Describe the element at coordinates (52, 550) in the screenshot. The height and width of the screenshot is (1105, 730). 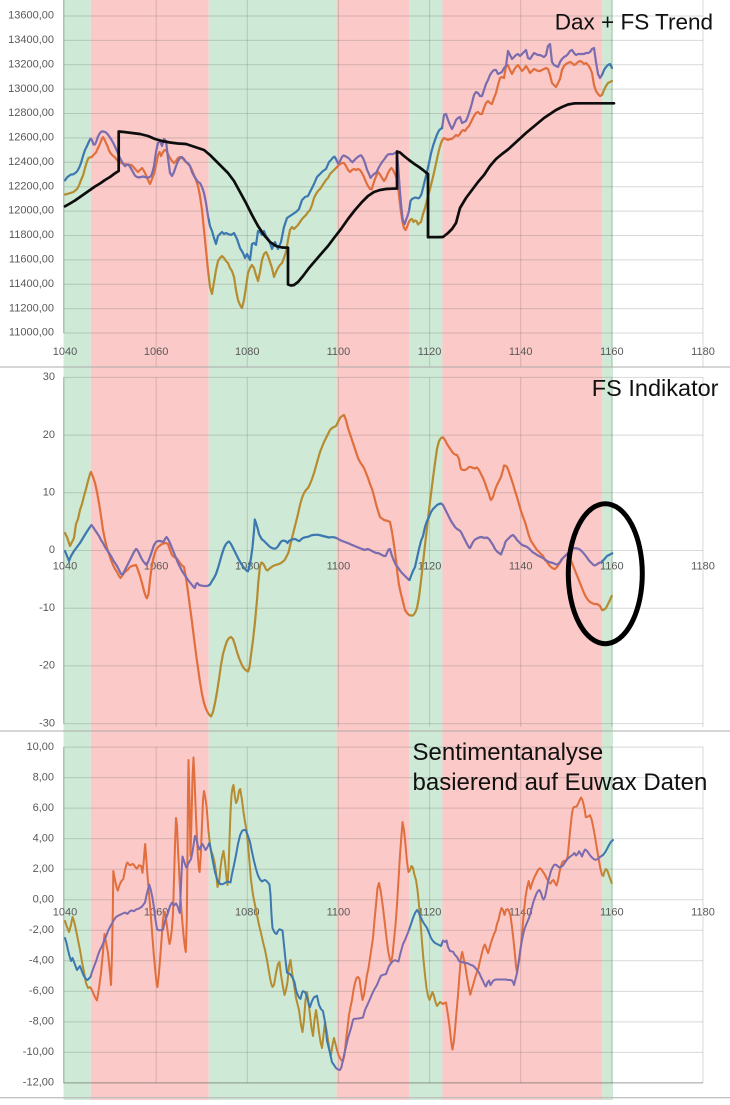
I see `svg-text: 0` at that location.